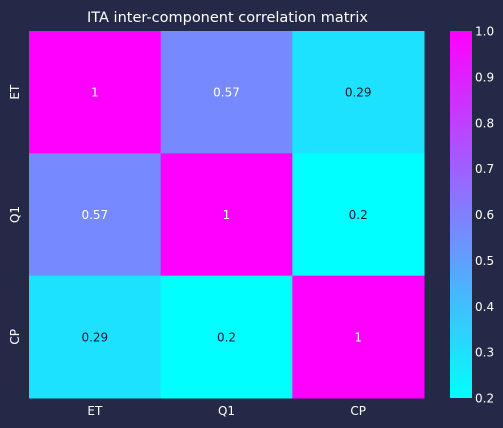 The height and width of the screenshot is (428, 503). I want to click on chart-title: ITA inter-component correlation matrix, so click(227, 18).